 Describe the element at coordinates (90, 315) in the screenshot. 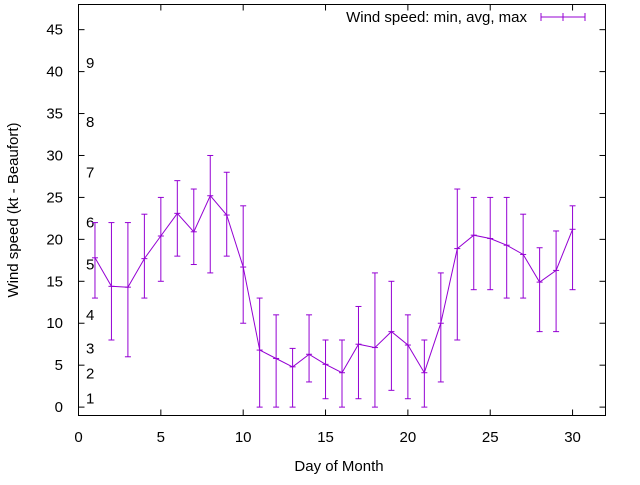

I see `beaufort-label: 4` at that location.